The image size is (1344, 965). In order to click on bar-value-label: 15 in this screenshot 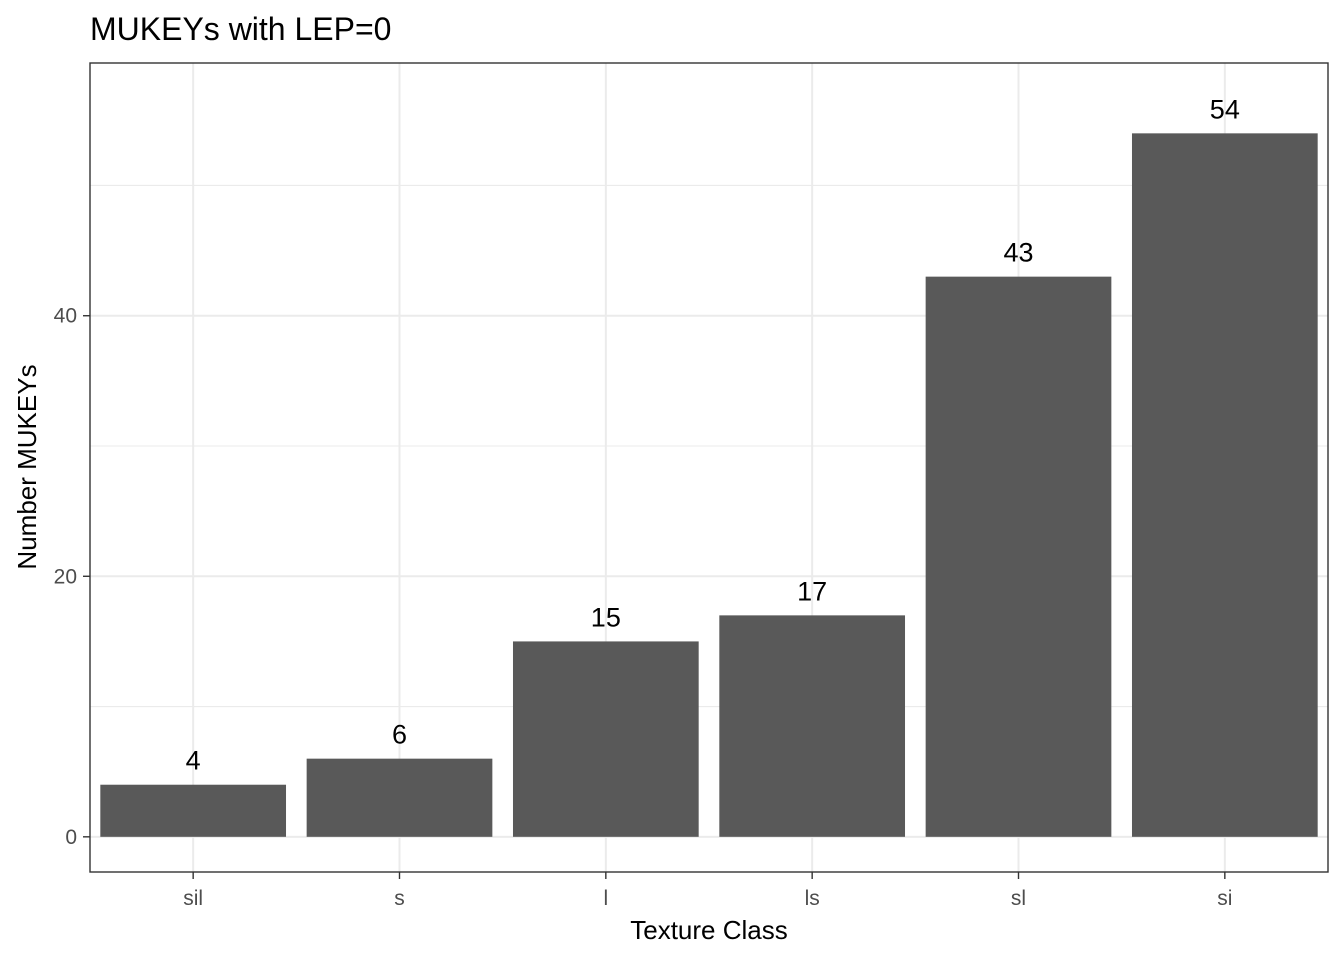, I will do `click(606, 617)`.